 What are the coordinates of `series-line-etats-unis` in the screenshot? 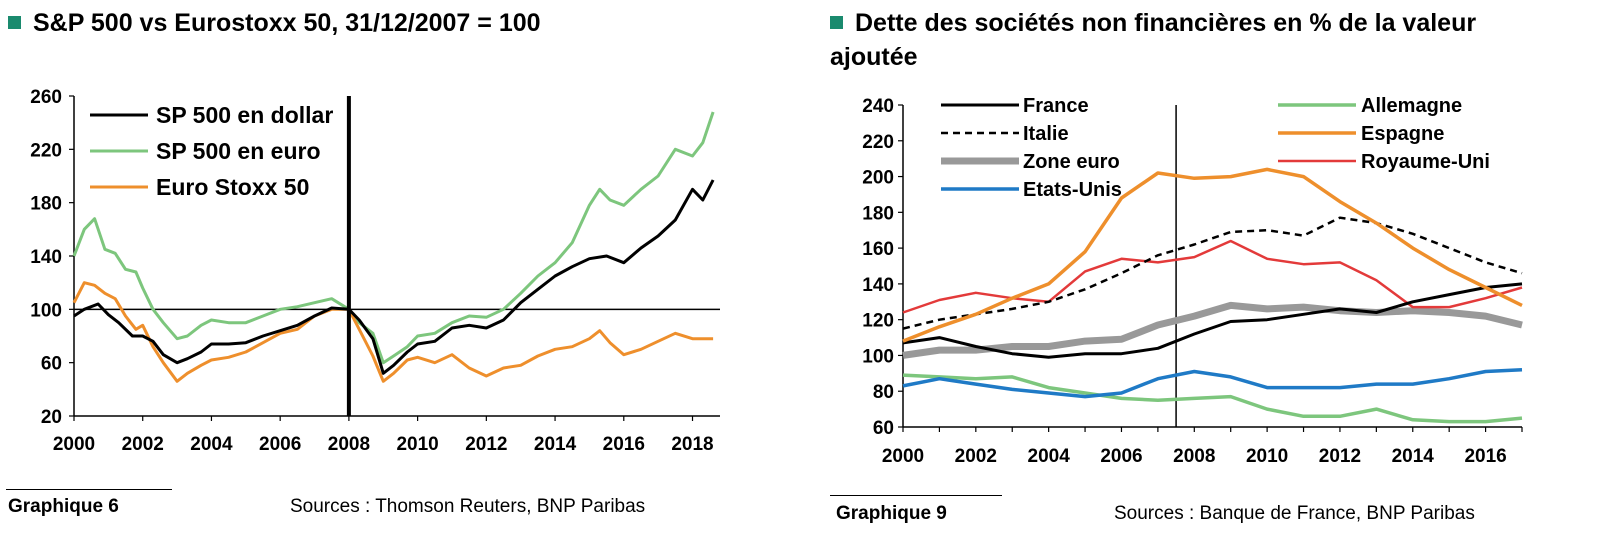 It's located at (1212, 383).